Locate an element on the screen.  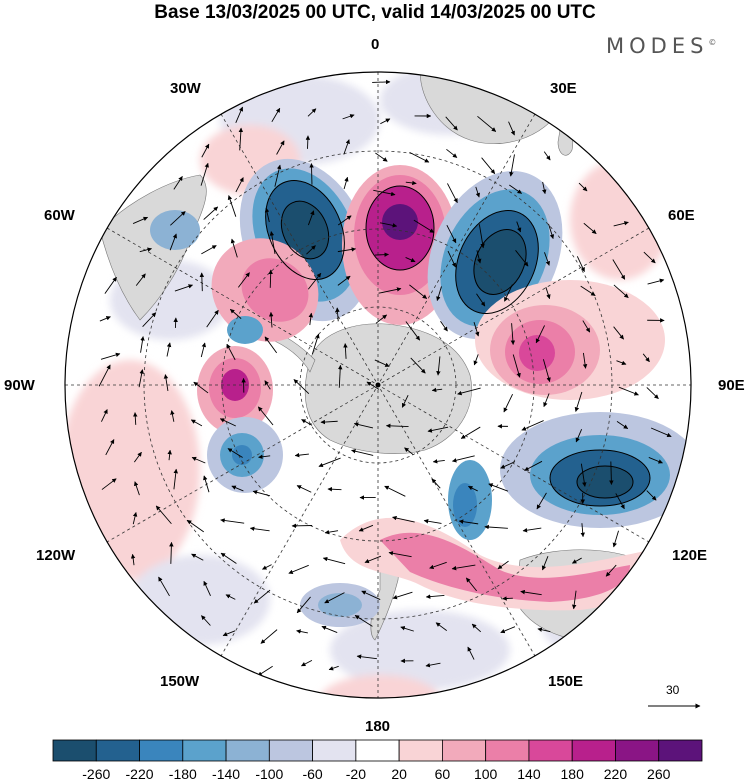
negative-anomaly-110e is located at coordinates (569, 476).